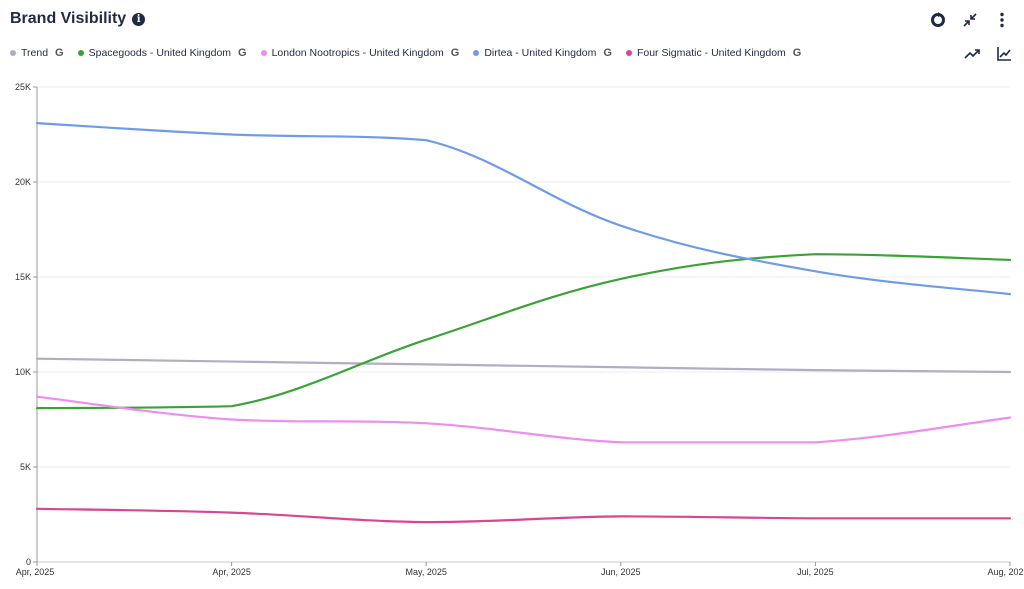 This screenshot has width=1024, height=589. What do you see at coordinates (523, 419) in the screenshot?
I see `series-line-london-nootropics-united-kingdom` at bounding box center [523, 419].